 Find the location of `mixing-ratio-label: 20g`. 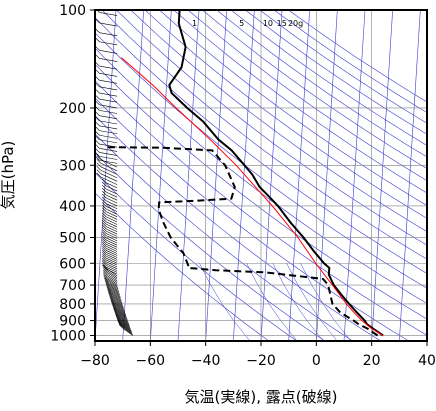

mixing-ratio-label: 20g is located at coordinates (295, 23).